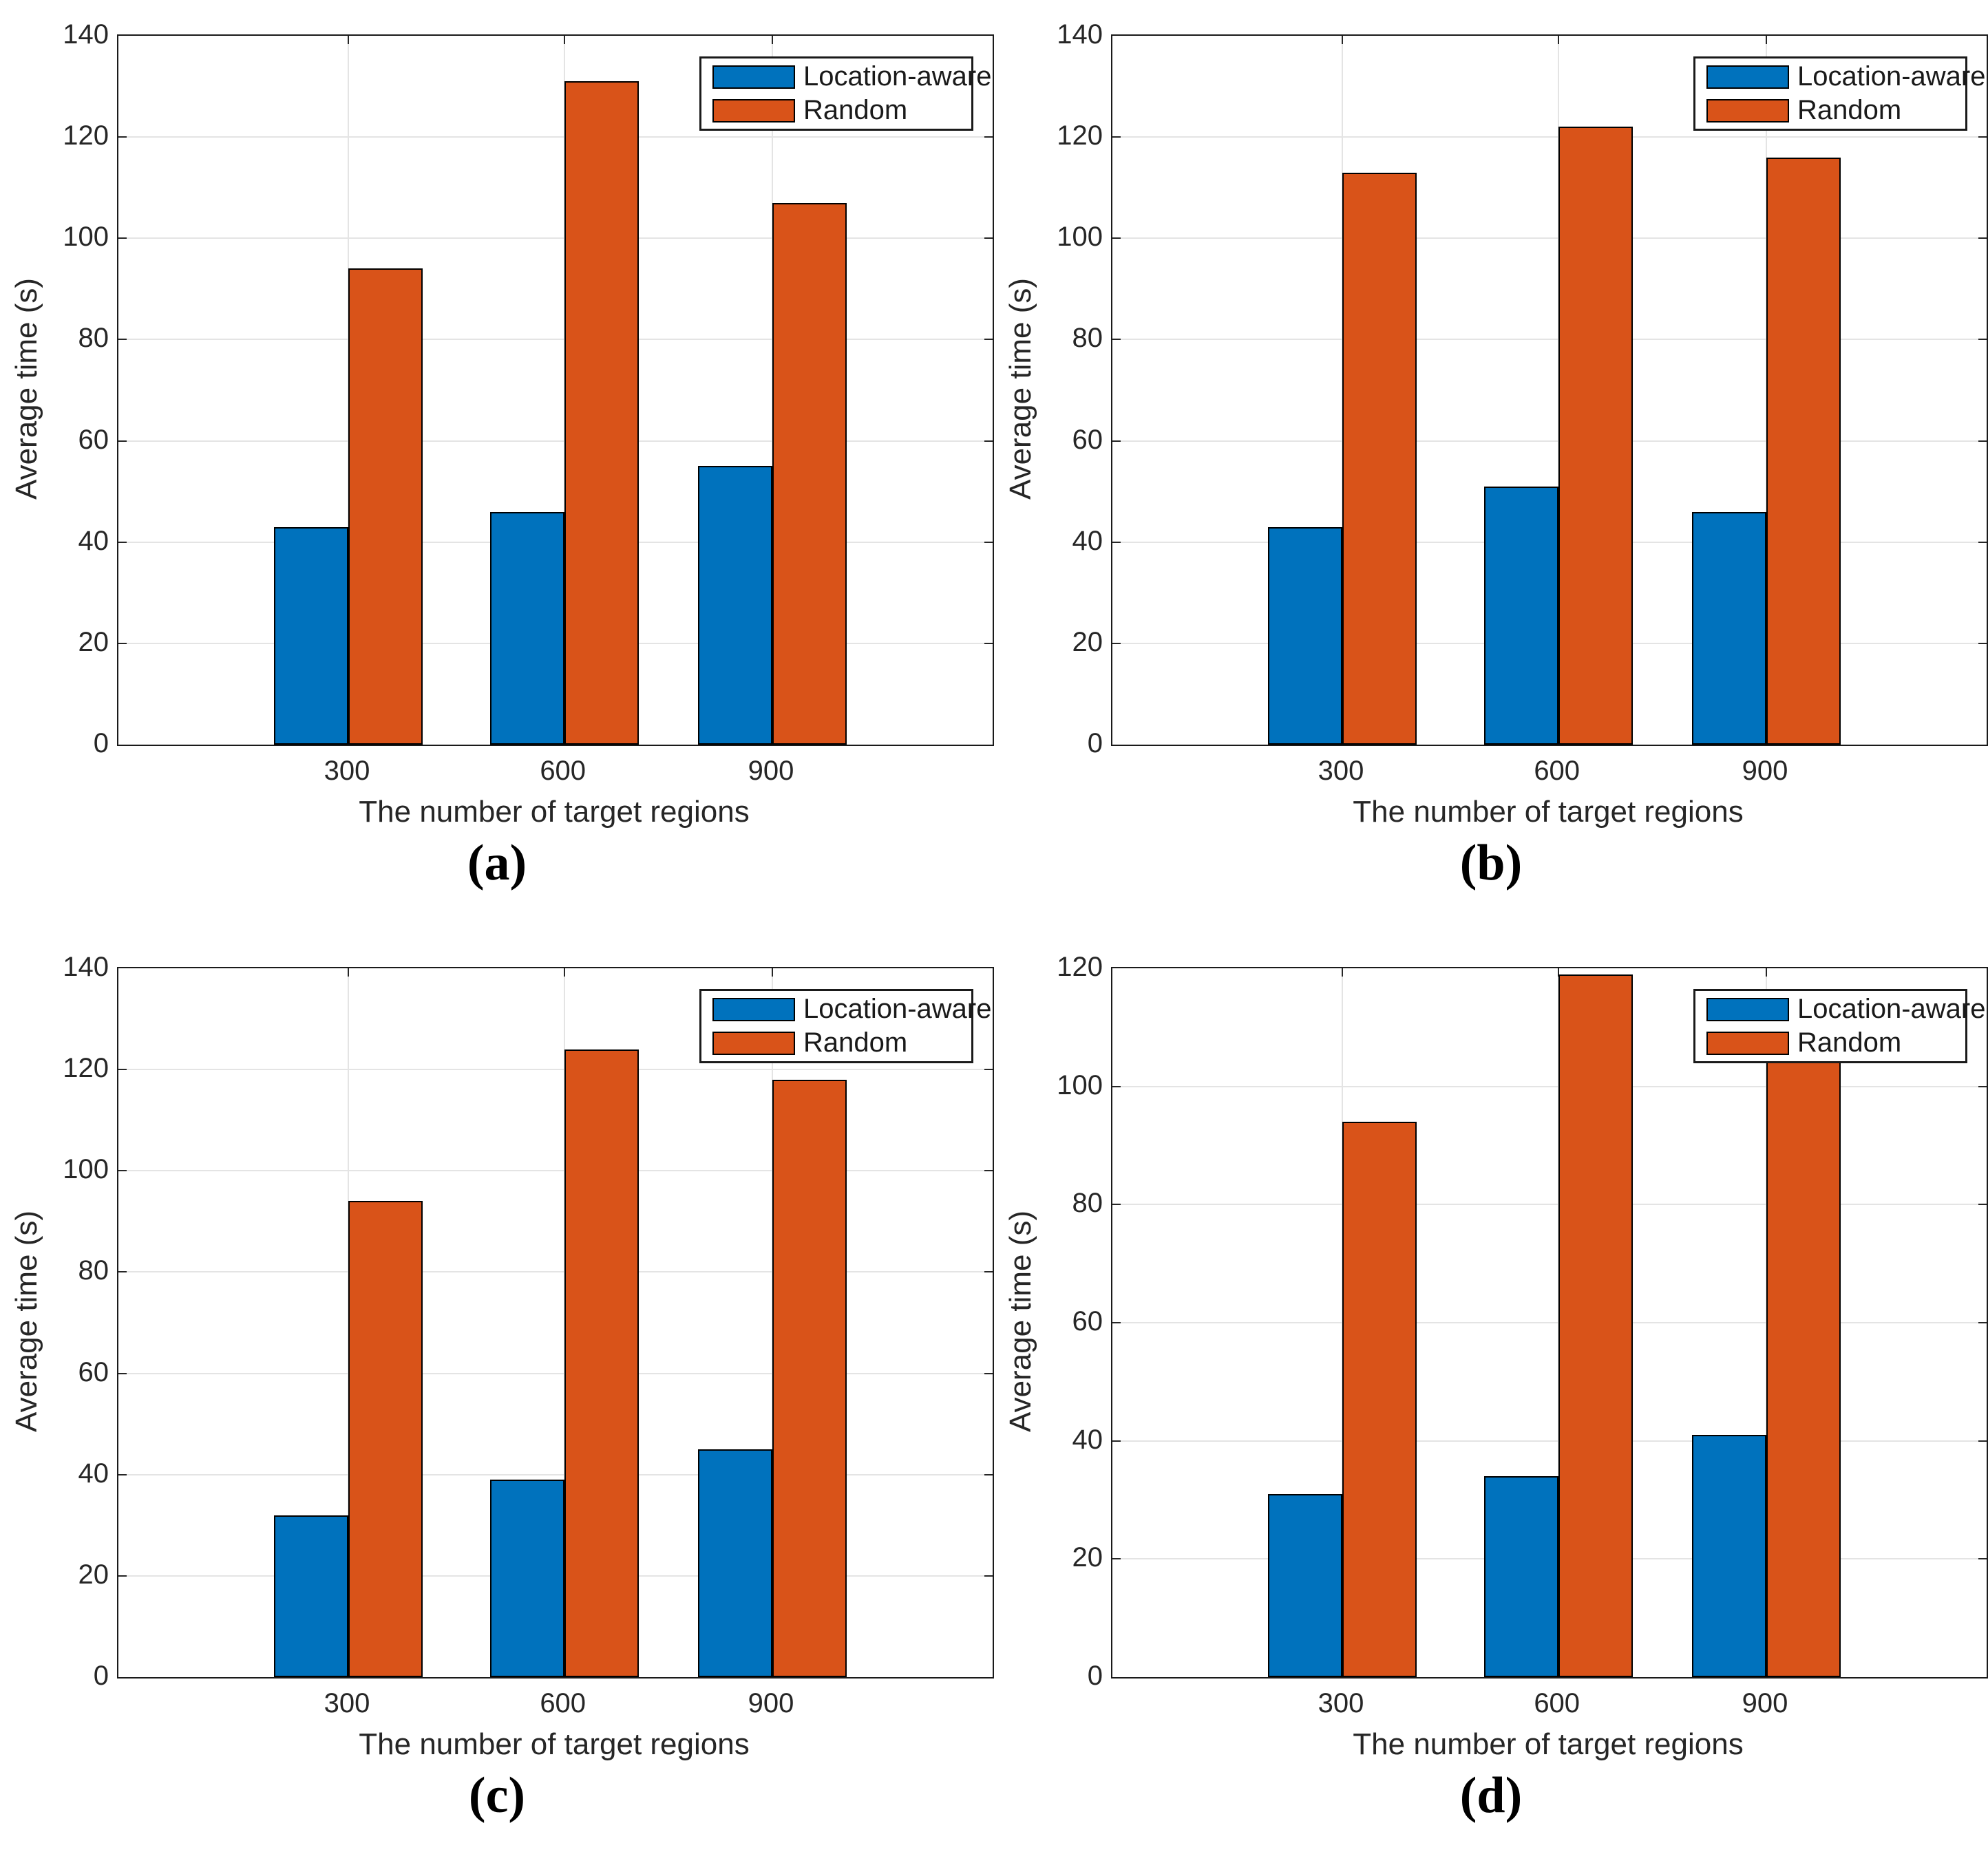 Image resolution: width=1988 pixels, height=1865 pixels. I want to click on y-axis-label-text: Average time (s), so click(26, 389).